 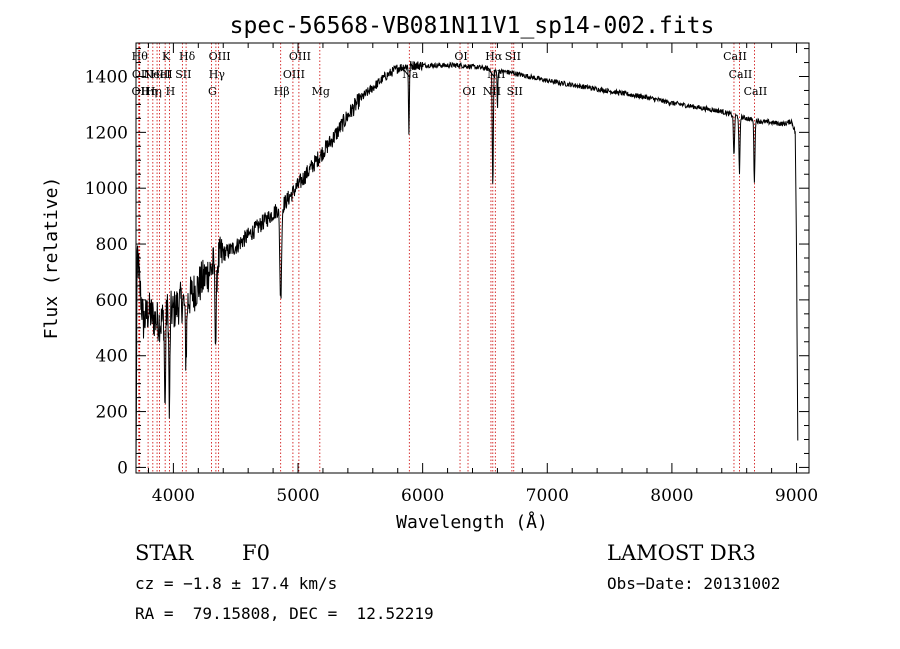 I want to click on marker-label-14: Hβ, so click(x=282, y=91).